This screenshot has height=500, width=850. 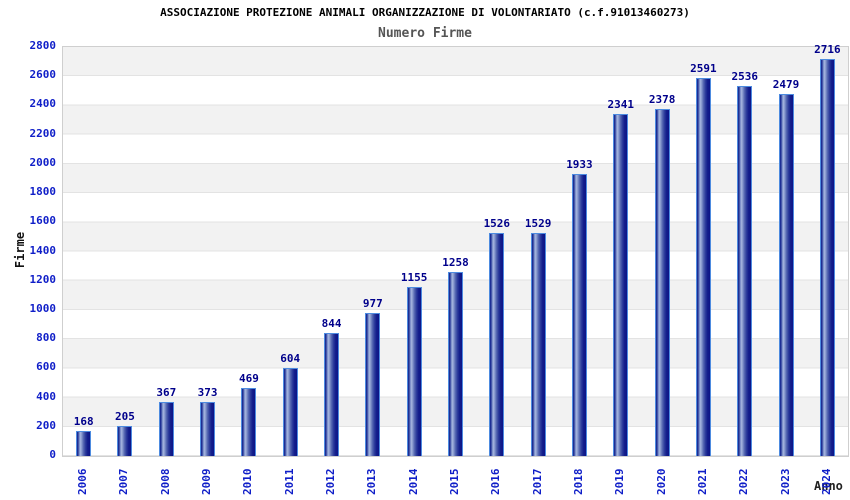 What do you see at coordinates (43, 250) in the screenshot?
I see `y-tick-label: 1400` at bounding box center [43, 250].